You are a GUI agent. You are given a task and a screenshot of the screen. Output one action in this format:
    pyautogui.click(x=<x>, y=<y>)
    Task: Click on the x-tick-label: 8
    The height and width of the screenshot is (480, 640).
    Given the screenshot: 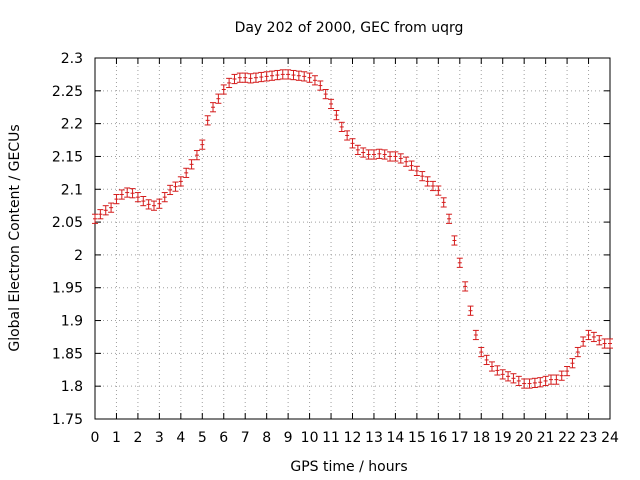 What is the action you would take?
    pyautogui.click(x=266, y=438)
    